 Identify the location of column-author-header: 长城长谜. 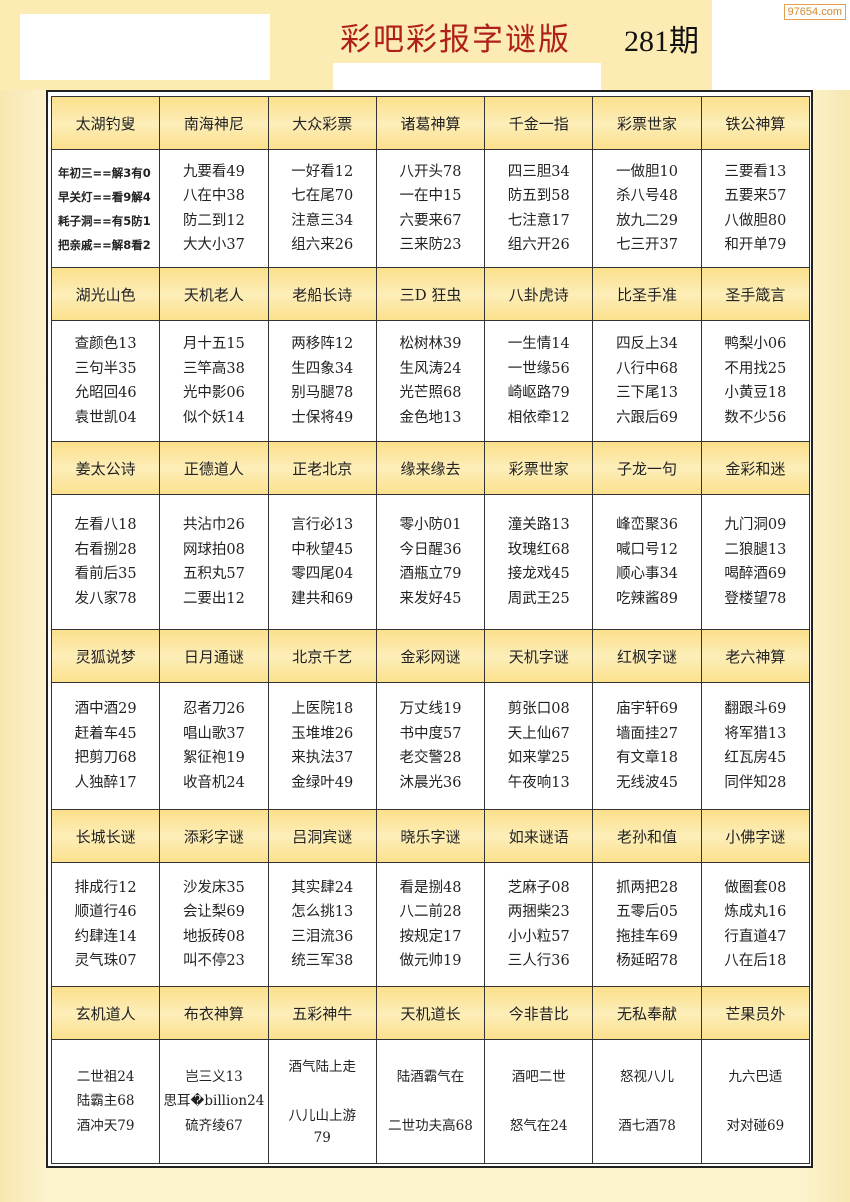
(105, 836).